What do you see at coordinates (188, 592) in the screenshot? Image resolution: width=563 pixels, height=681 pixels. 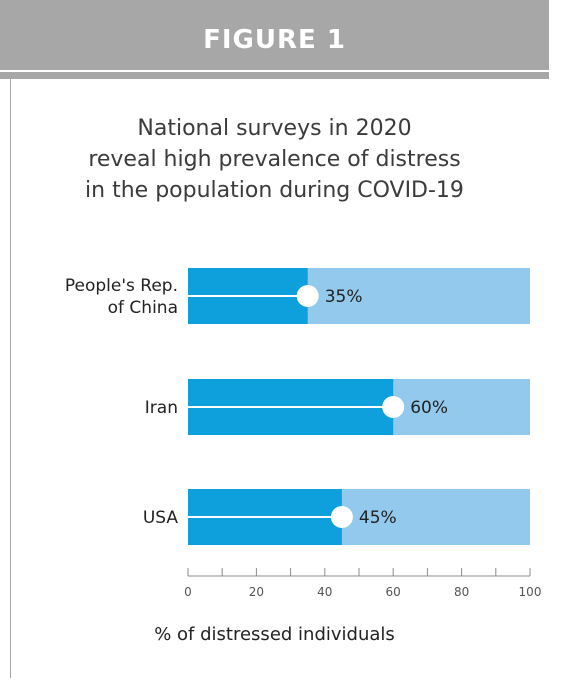 I see `x-tick-label-0: 0` at bounding box center [188, 592].